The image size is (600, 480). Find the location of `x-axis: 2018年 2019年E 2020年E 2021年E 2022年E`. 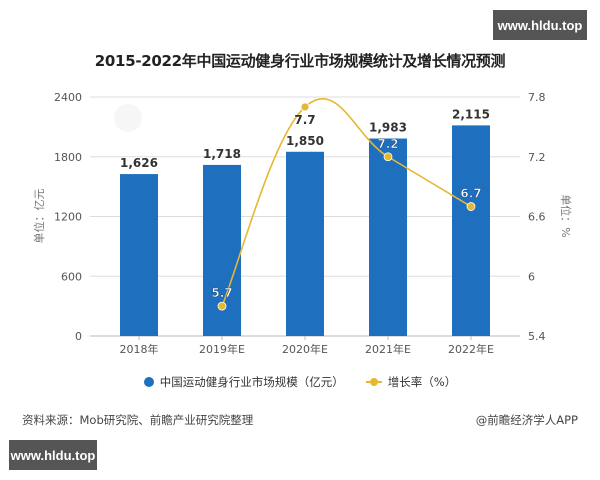

x-axis: 2018年 2019年E 2020年E 2021年E 2022年E is located at coordinates (307, 346).